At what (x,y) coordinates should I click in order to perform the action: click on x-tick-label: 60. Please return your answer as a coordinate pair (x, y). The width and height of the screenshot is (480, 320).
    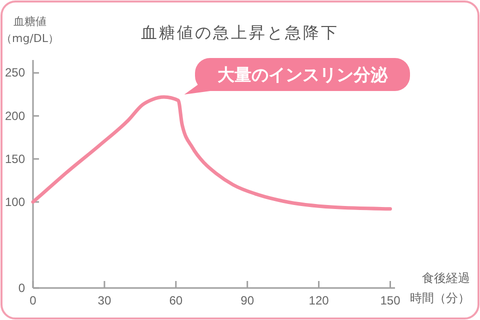
    Looking at the image, I should click on (176, 301).